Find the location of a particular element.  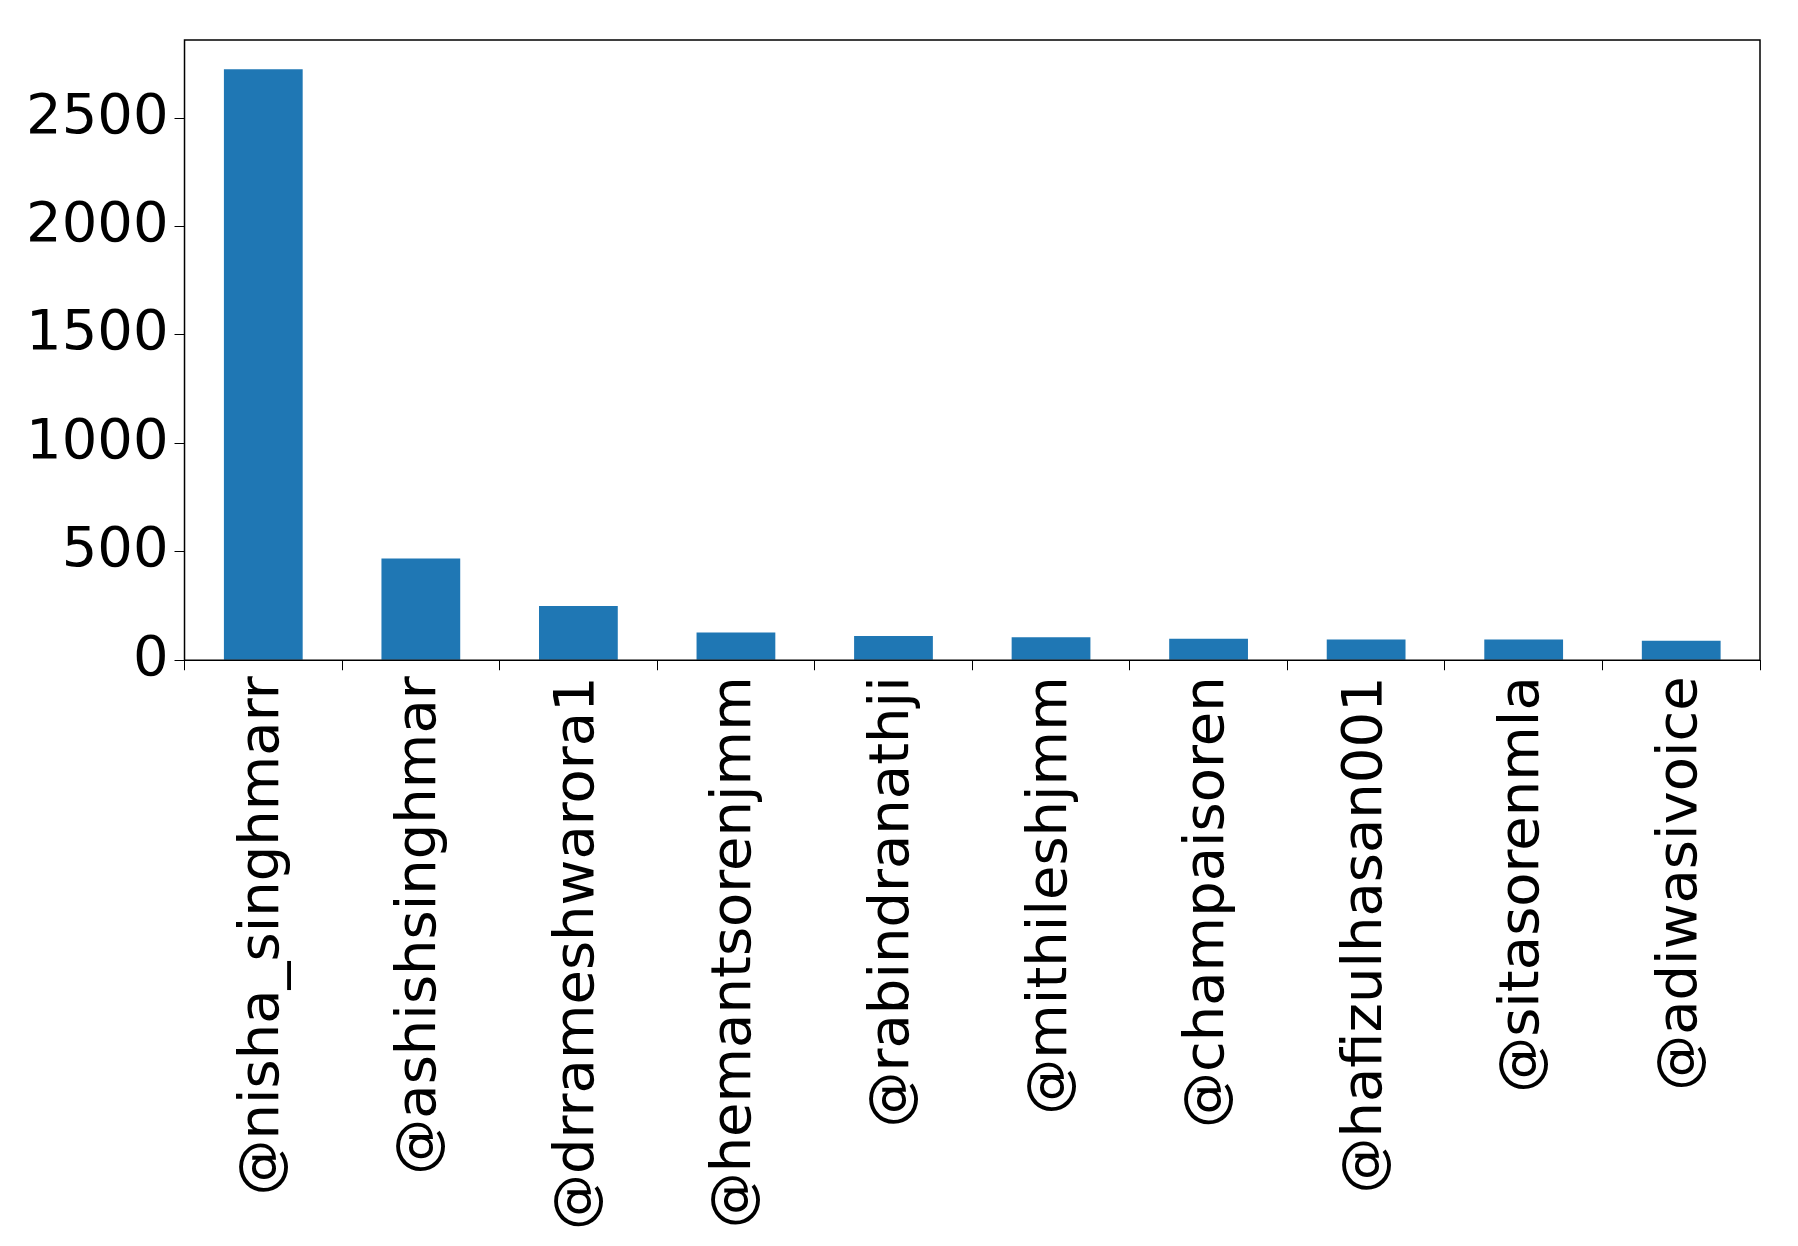

y-tick-label: 500 is located at coordinates (115, 547).